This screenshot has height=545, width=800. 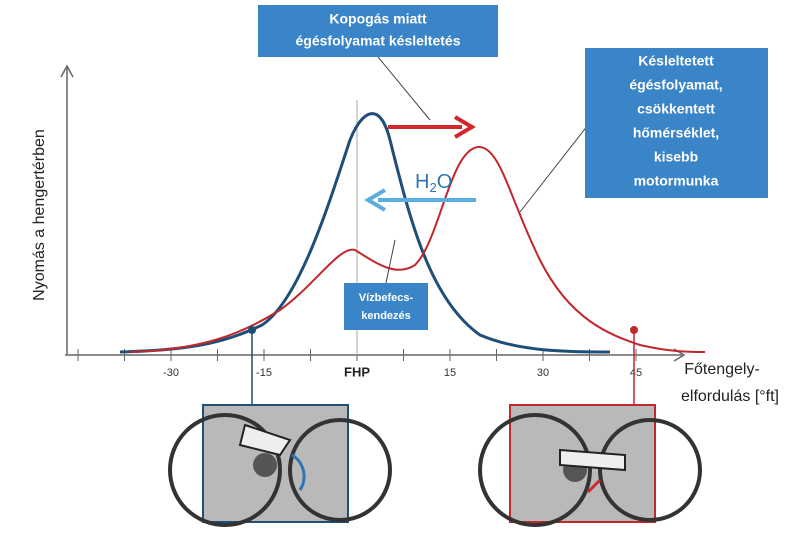 I want to click on delay-arrow-head, so click(x=464, y=127).